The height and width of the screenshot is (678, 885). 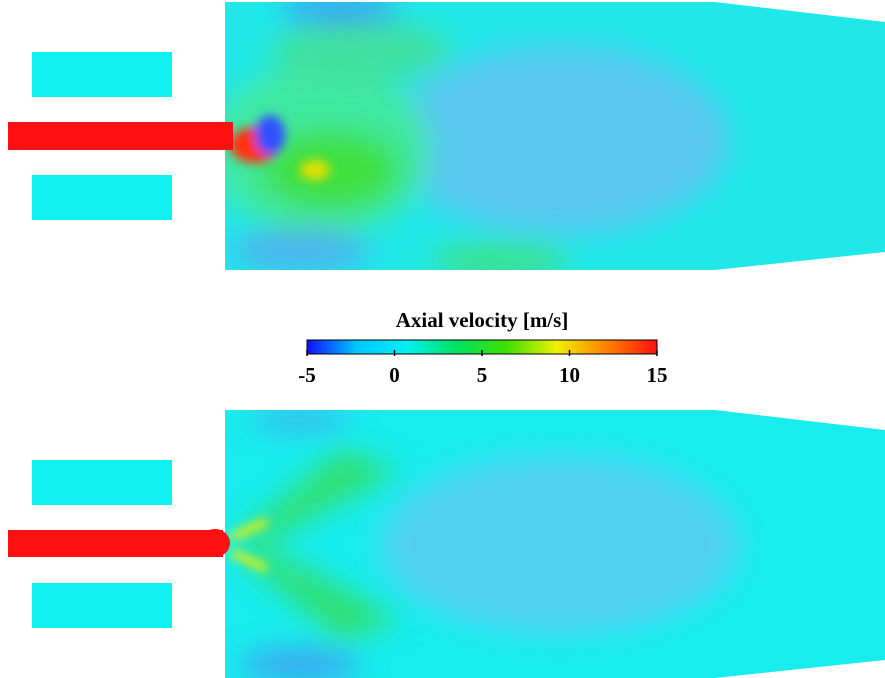 I want to click on tick-label: 5, so click(x=482, y=375).